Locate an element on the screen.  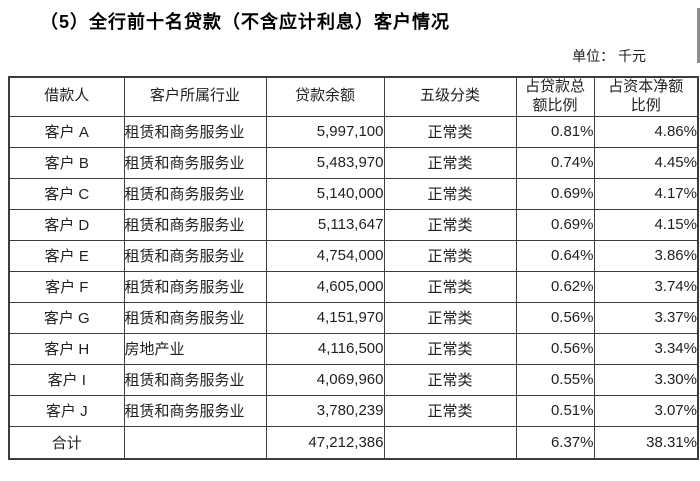
table-row: 客户 A 租赁和商务服务业 5,997,100 正常类 0.81% 4.86% is located at coordinates (353, 131).